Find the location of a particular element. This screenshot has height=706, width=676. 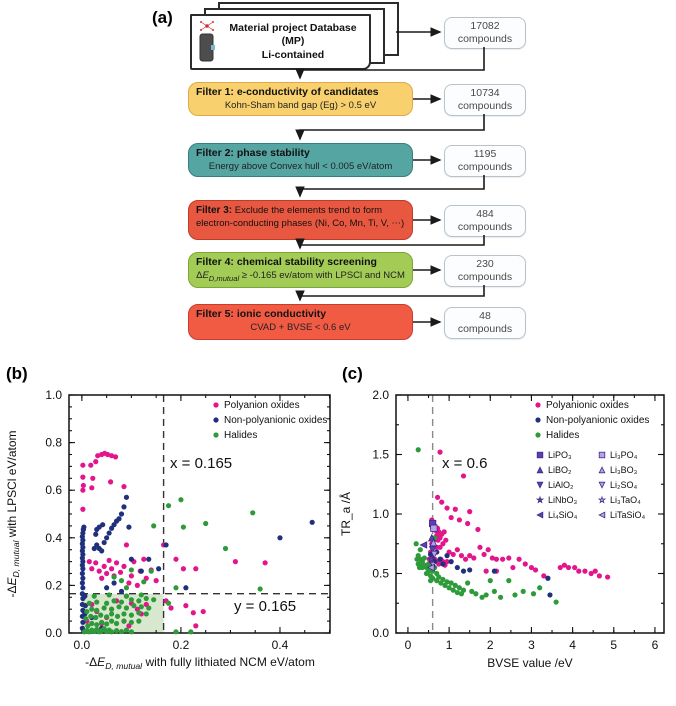

database-icon is located at coordinates (207, 41).